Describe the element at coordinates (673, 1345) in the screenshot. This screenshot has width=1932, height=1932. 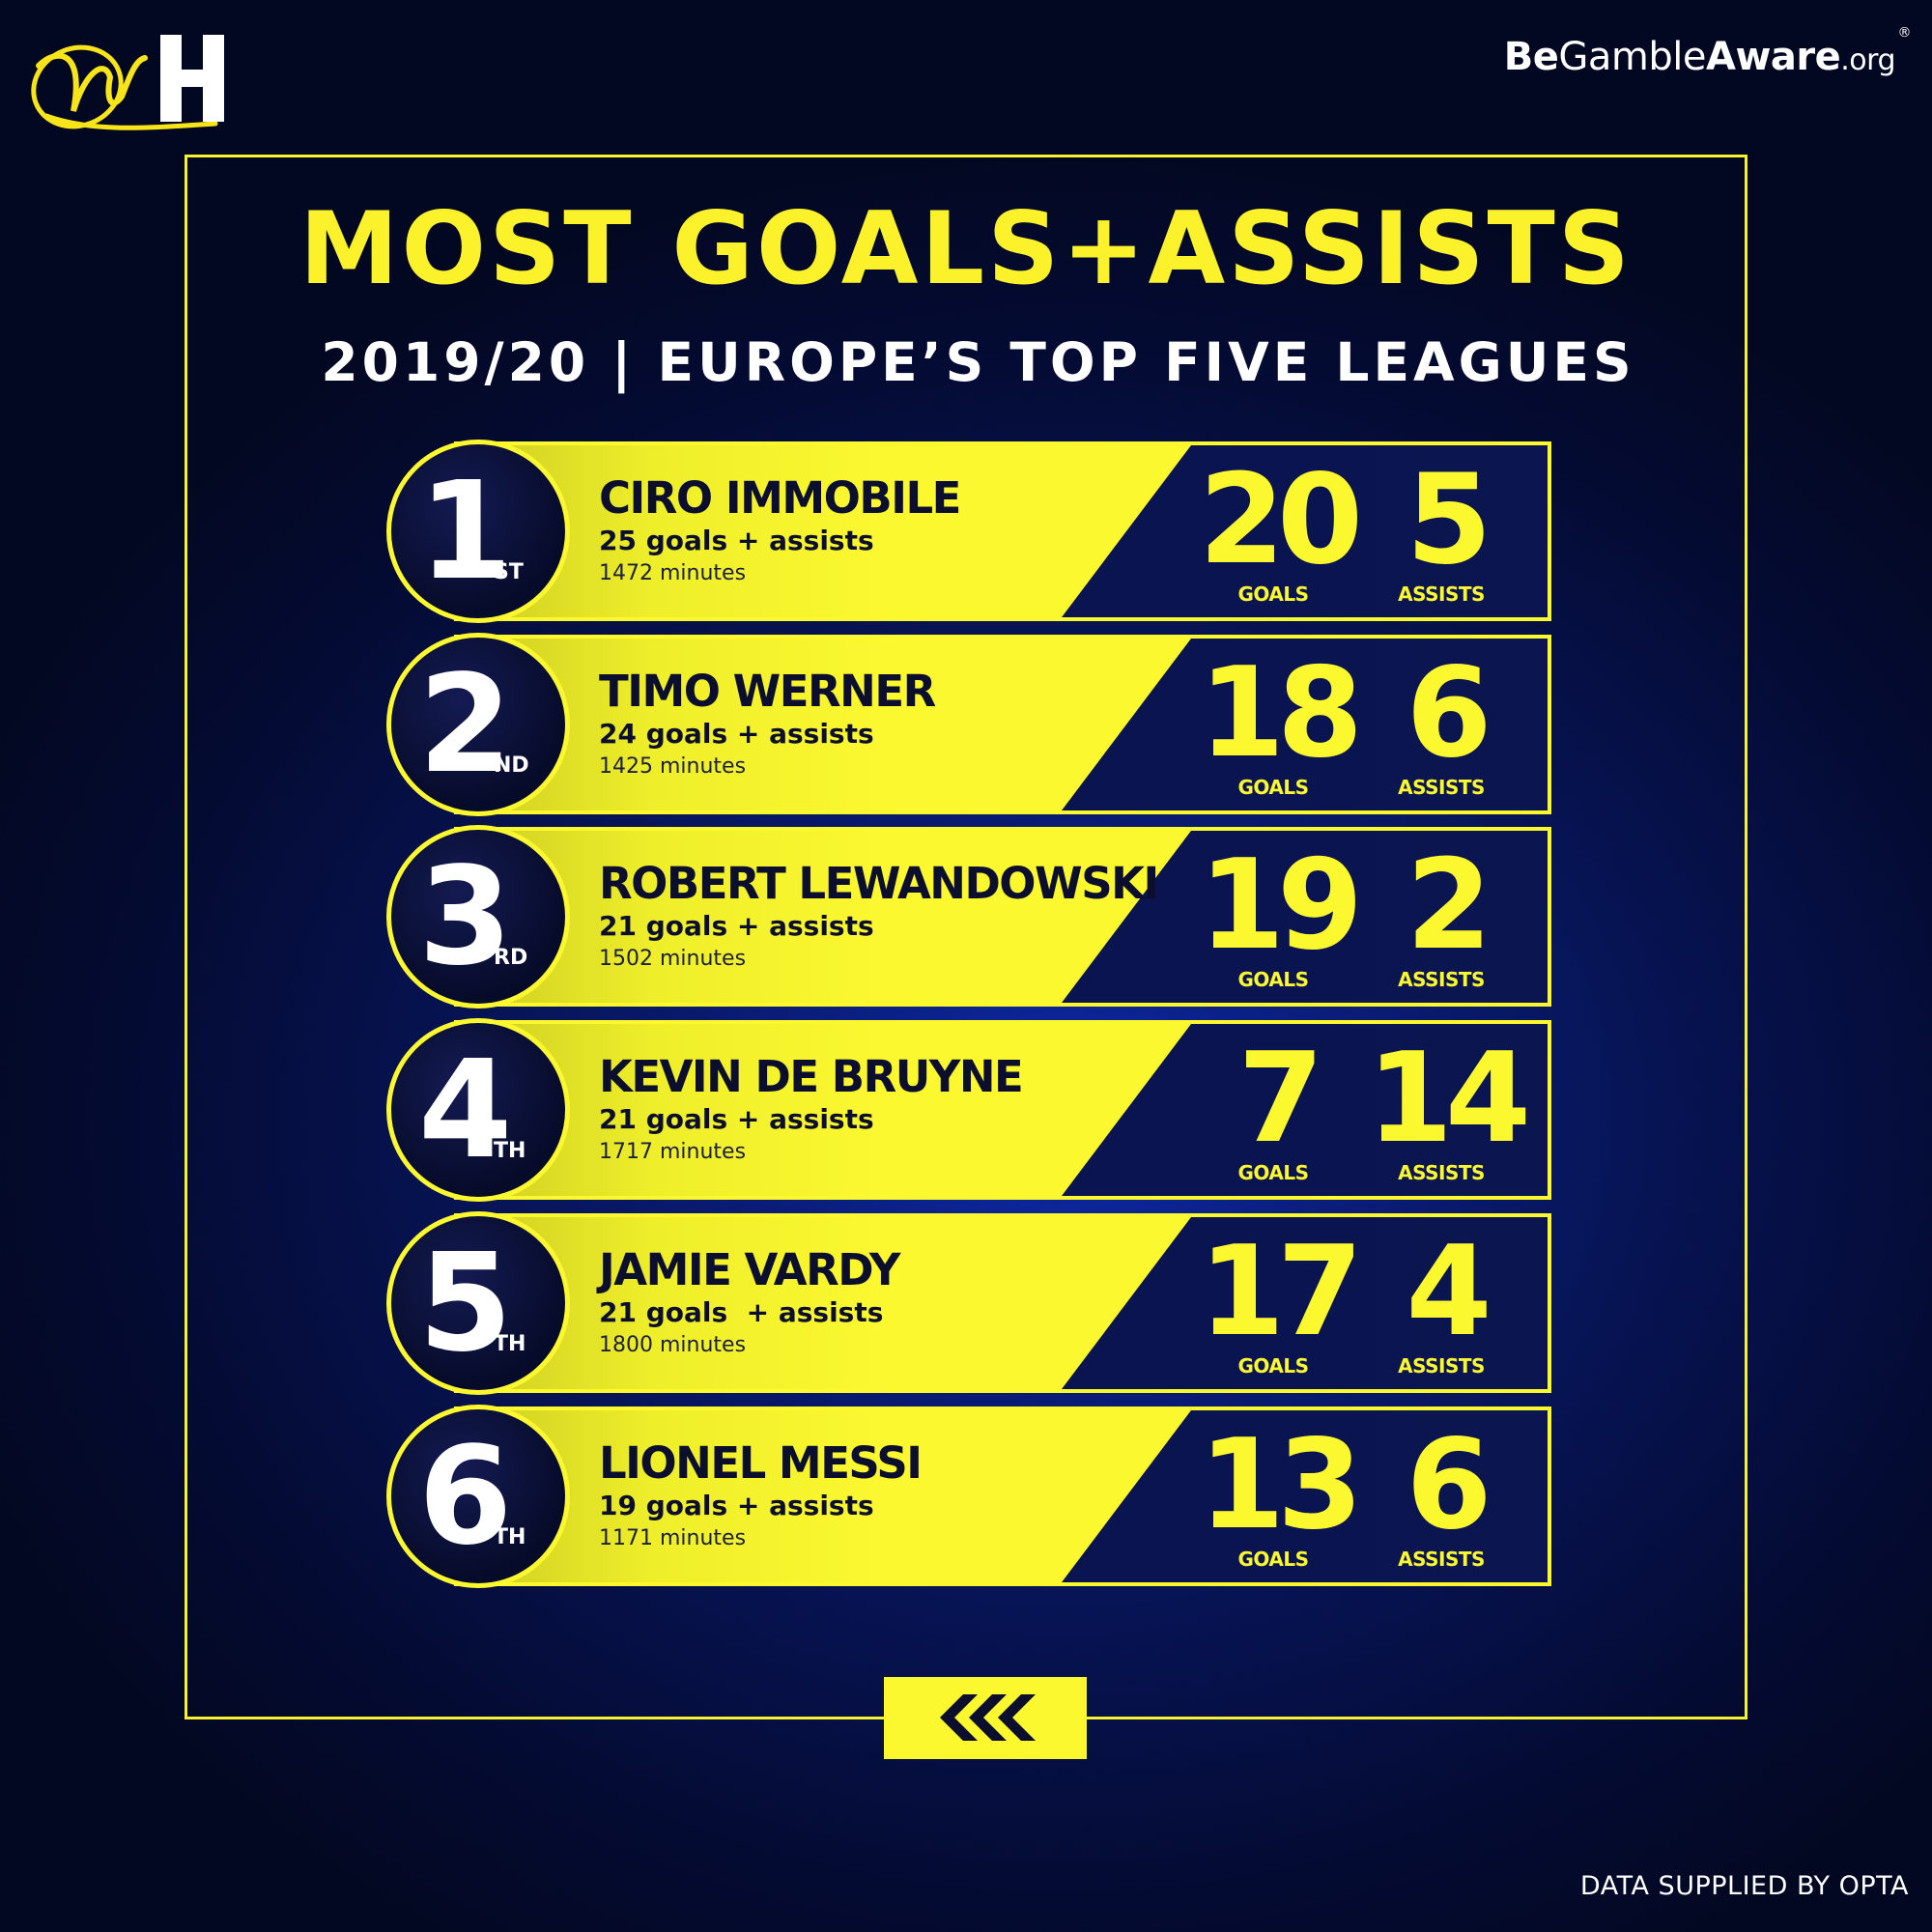
I see `player-minutes: 1800 minutes` at that location.